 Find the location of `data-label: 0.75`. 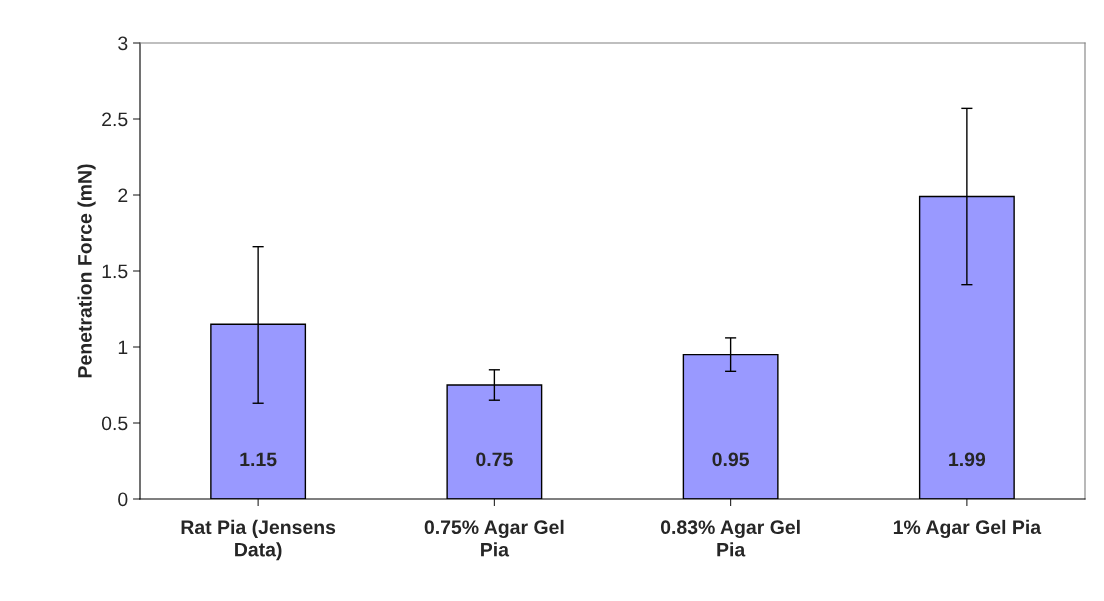

data-label: 0.75 is located at coordinates (494, 459).